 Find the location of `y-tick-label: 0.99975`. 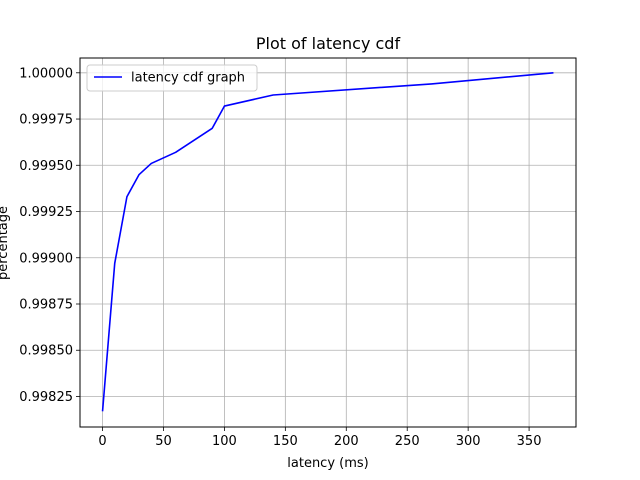

y-tick-label: 0.99975 is located at coordinates (46, 120).